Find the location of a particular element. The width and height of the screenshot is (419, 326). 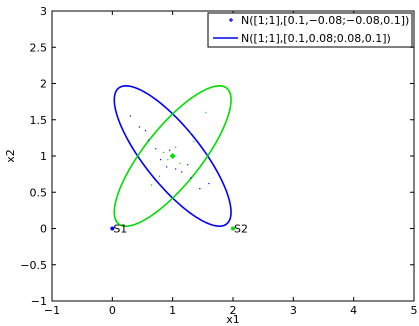

x-tick-label: 0 is located at coordinates (112, 310).